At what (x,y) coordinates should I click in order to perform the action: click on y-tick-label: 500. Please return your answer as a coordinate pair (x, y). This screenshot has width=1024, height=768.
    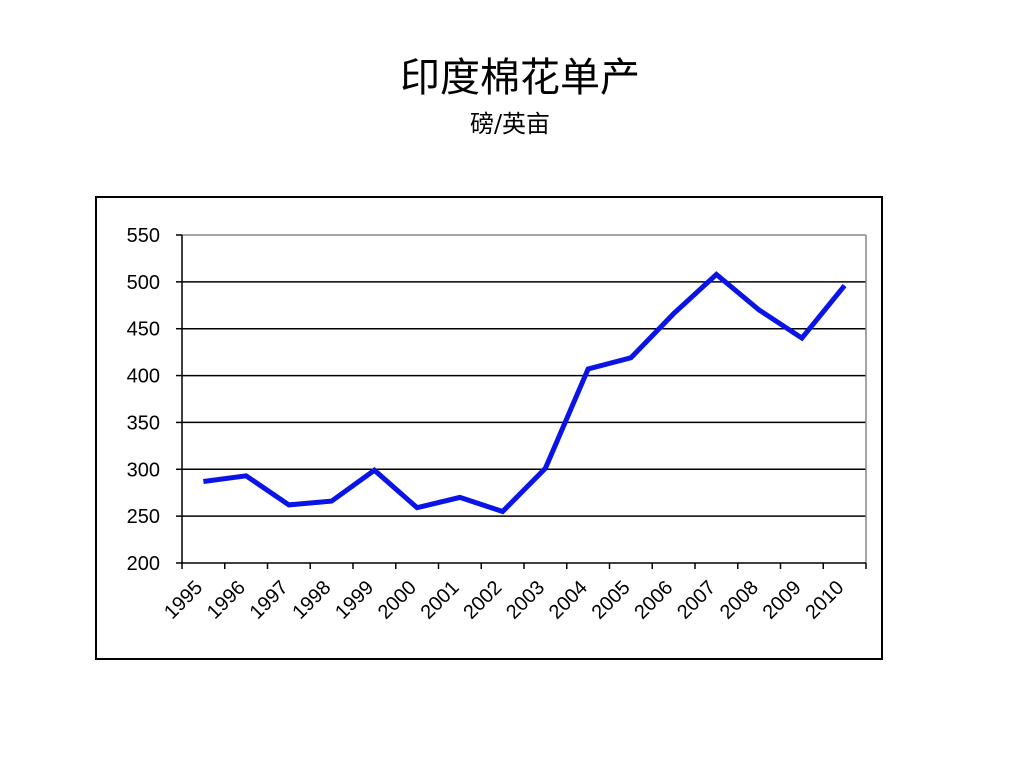
    Looking at the image, I should click on (143, 283).